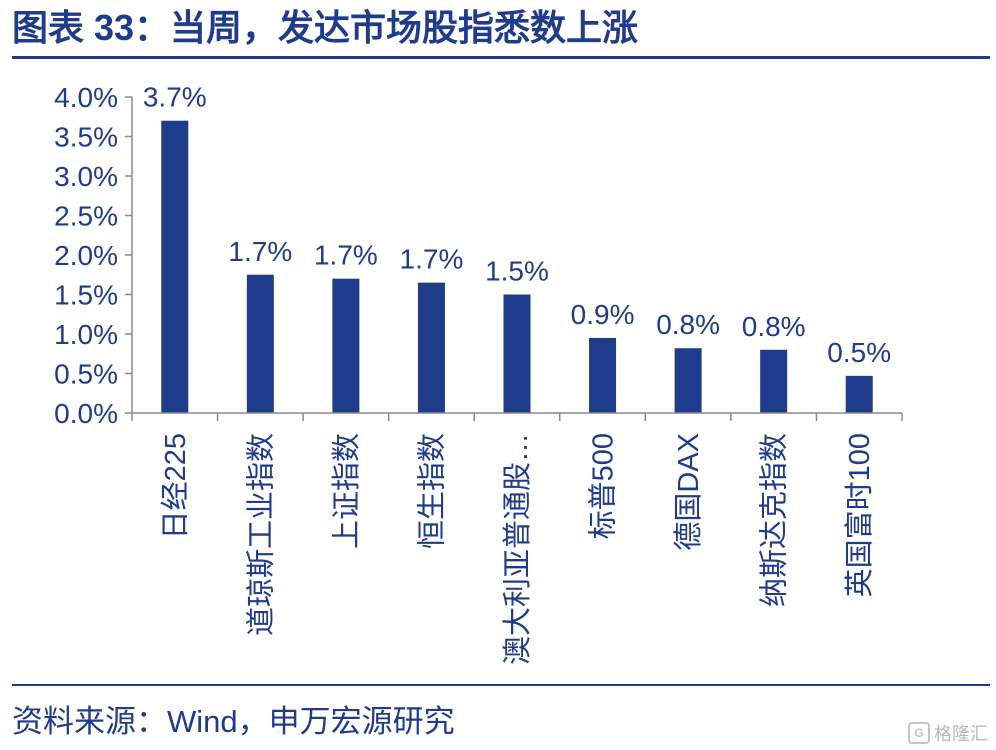  What do you see at coordinates (86, 255) in the screenshot?
I see `y-tick-label: 2.0%` at bounding box center [86, 255].